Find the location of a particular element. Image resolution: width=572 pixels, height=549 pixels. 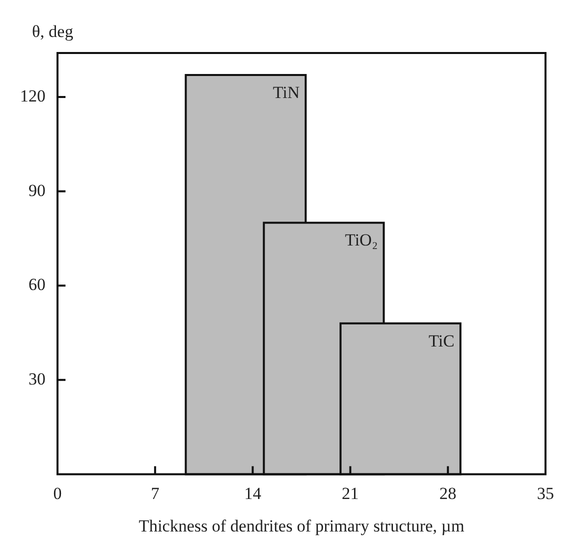

y-tick-label: 60 is located at coordinates (37, 284).